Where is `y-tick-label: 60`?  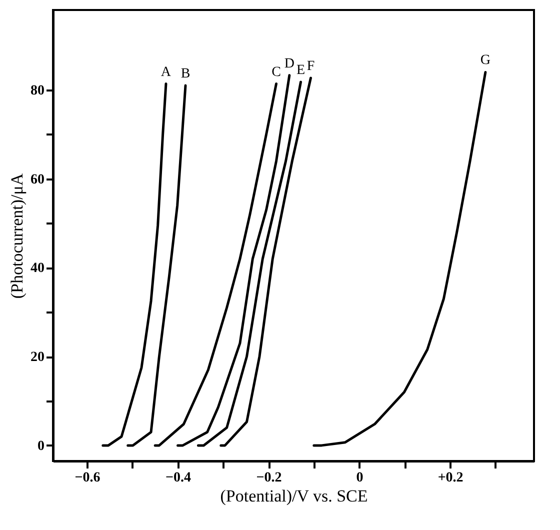
y-tick-label: 60 is located at coordinates (37, 180).